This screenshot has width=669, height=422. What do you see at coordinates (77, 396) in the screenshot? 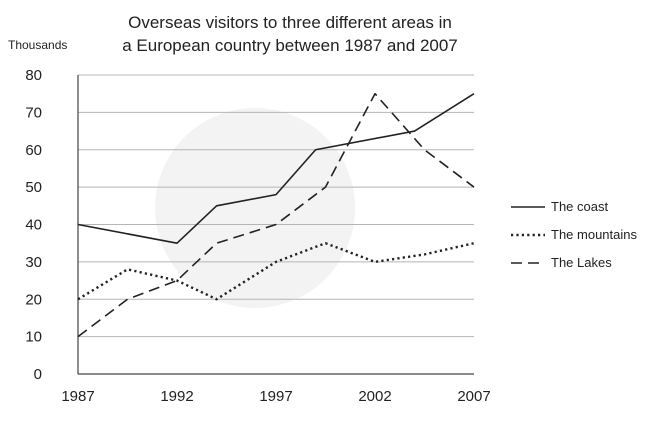
I see `x-tick-label: 1987` at bounding box center [77, 396].